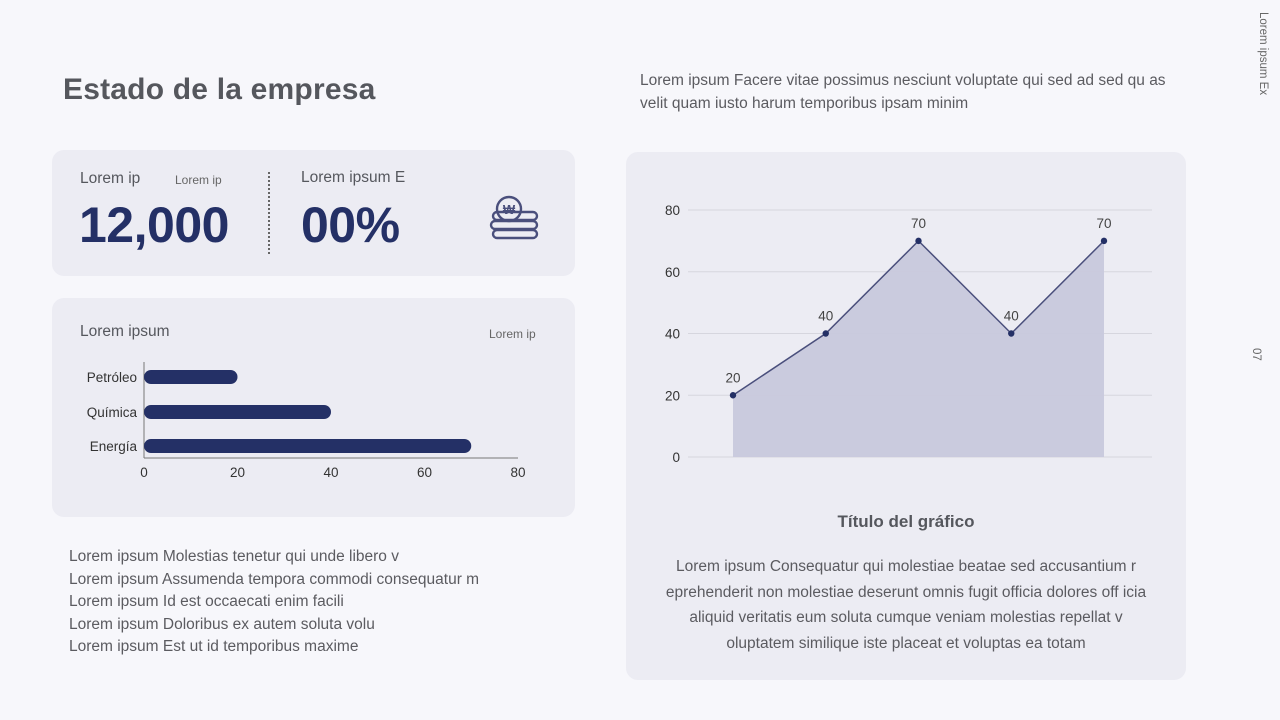  Describe the element at coordinates (906, 521) in the screenshot. I see `chart-title: Título del gráfico` at that location.